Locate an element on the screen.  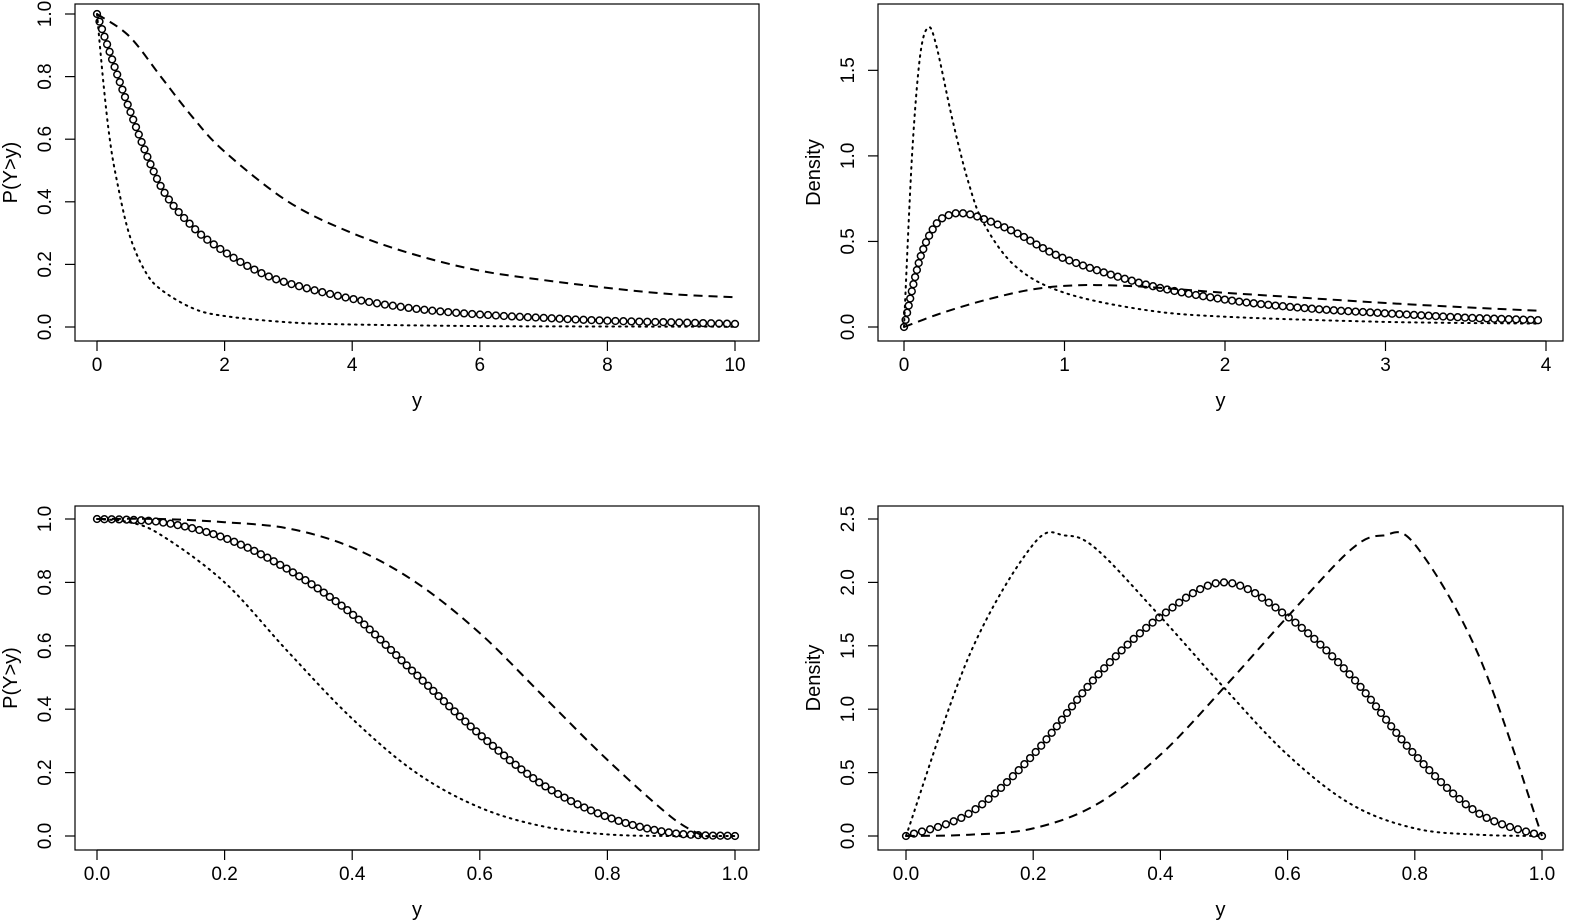
y-tick-label: 1.5 is located at coordinates (848, 646).